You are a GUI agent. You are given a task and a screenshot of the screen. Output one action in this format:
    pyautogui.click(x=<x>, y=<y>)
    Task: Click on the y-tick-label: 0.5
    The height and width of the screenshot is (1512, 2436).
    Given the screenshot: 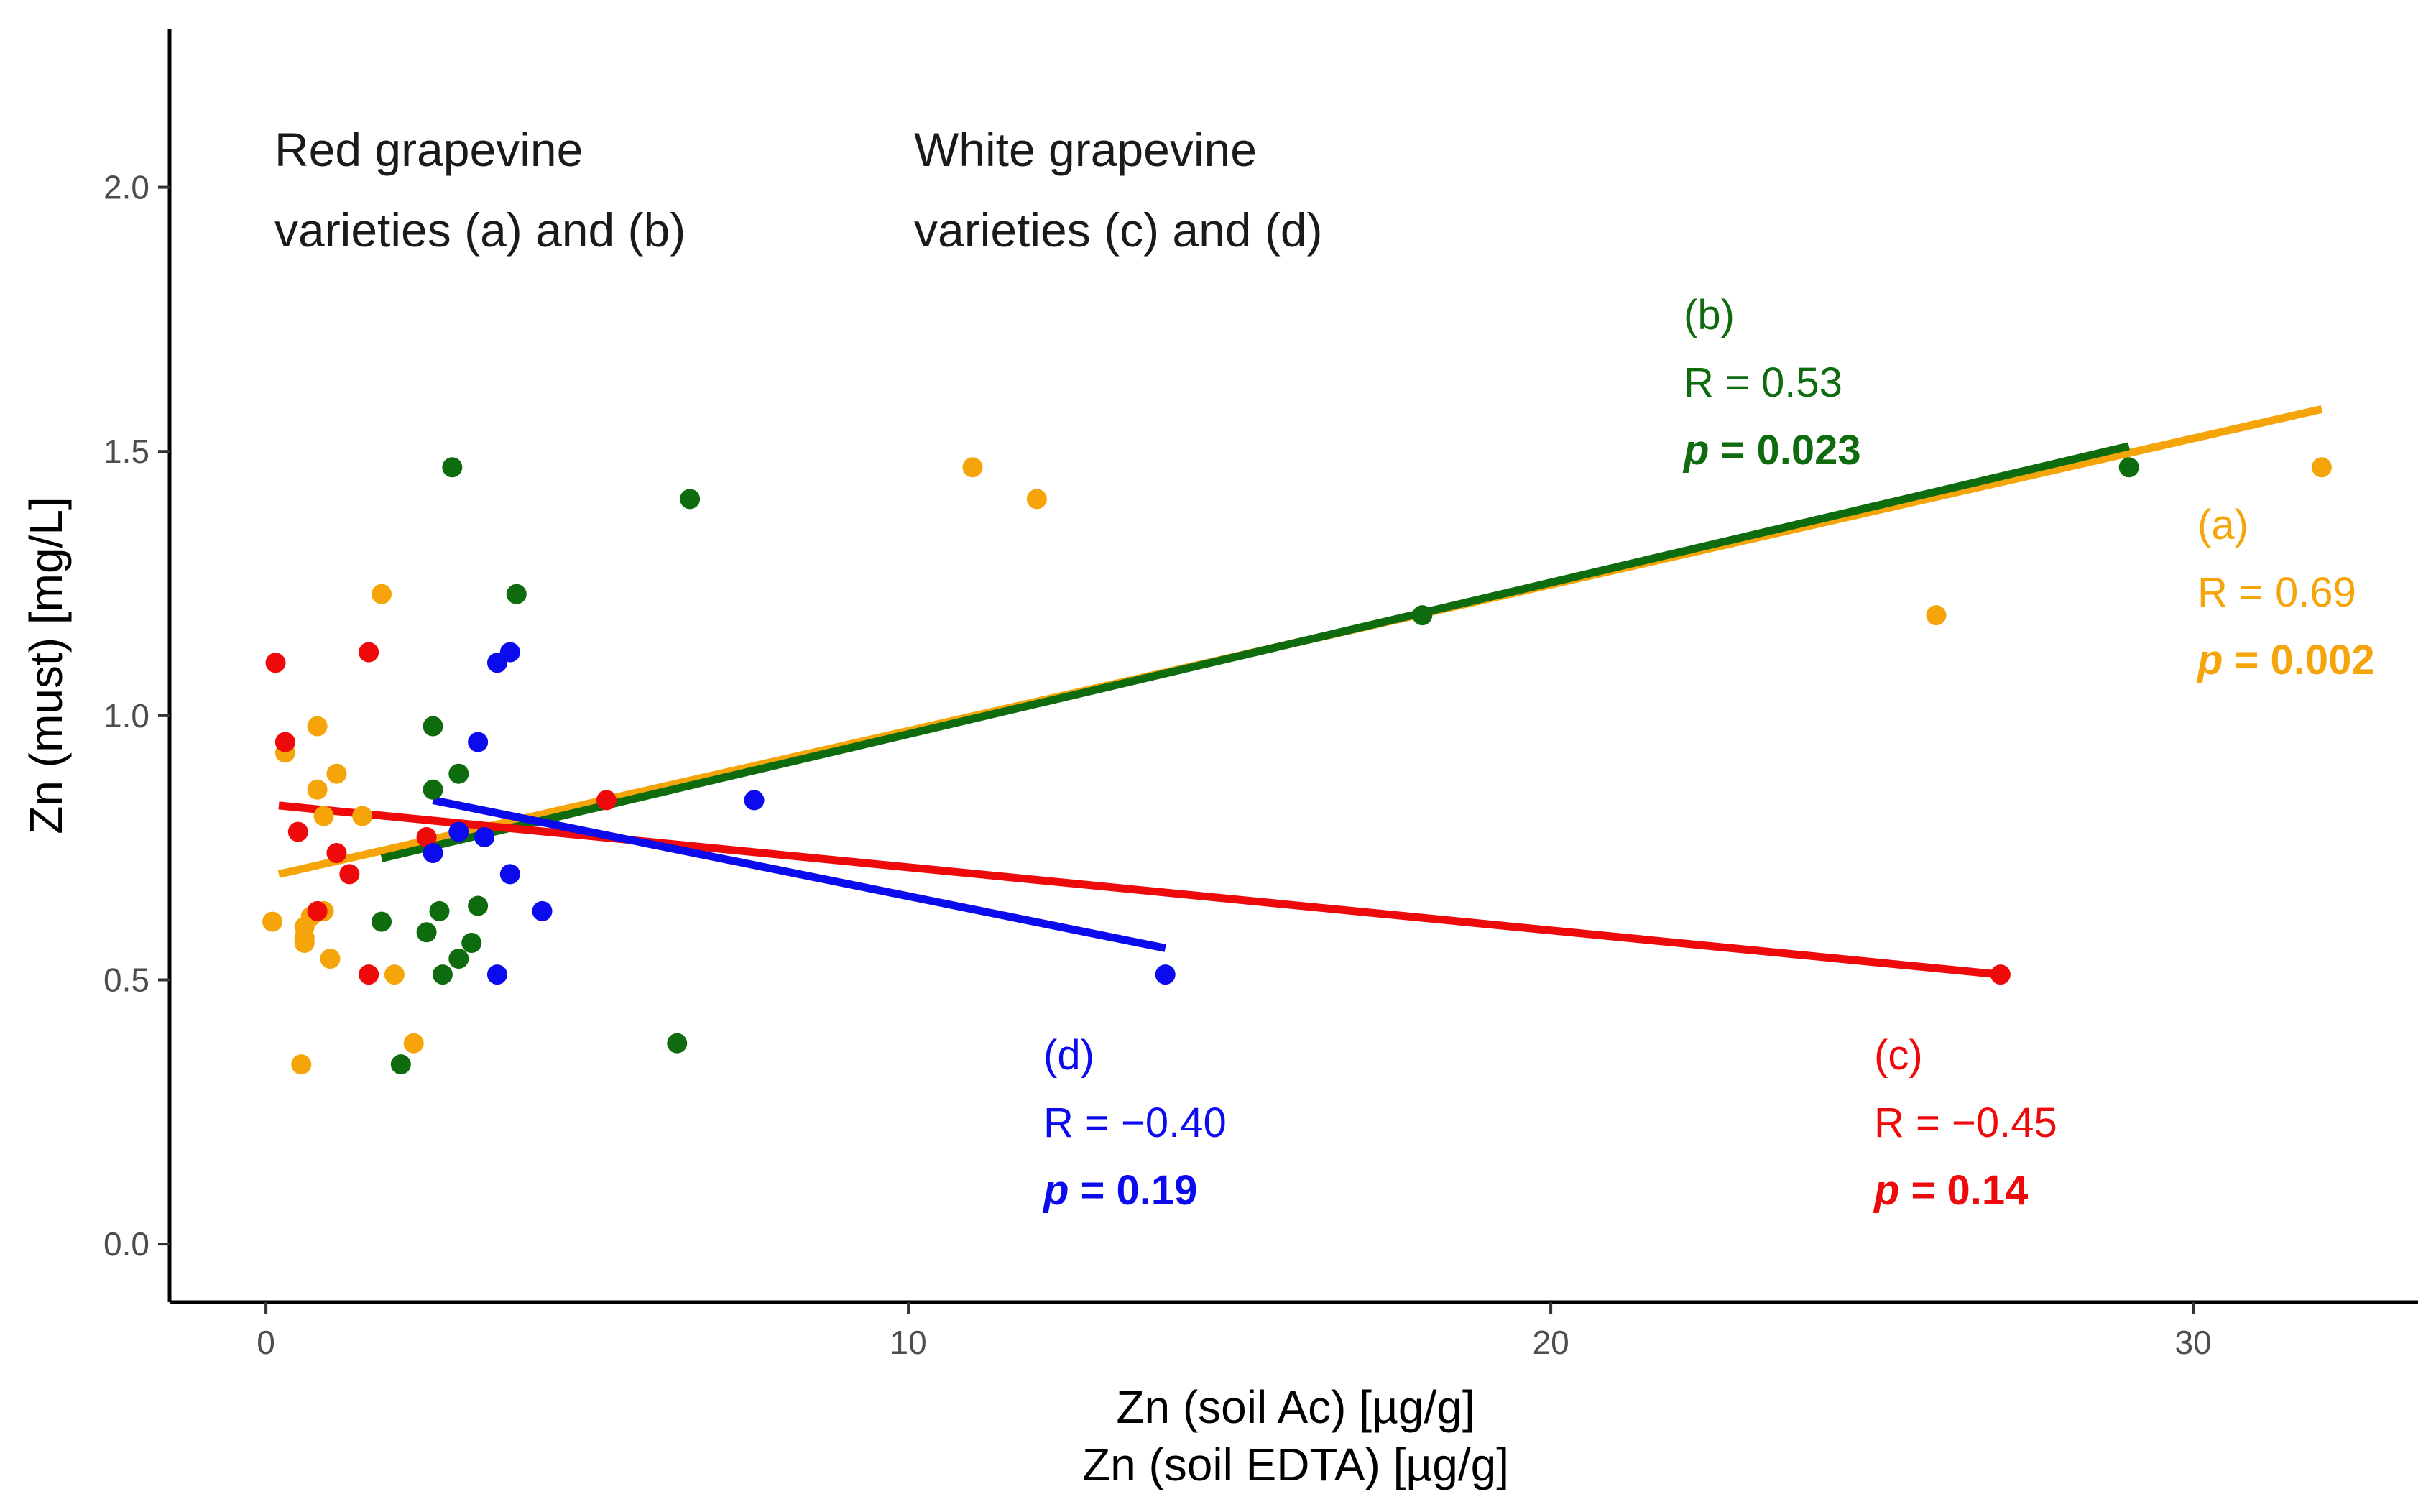 What is the action you would take?
    pyautogui.click(x=126, y=980)
    